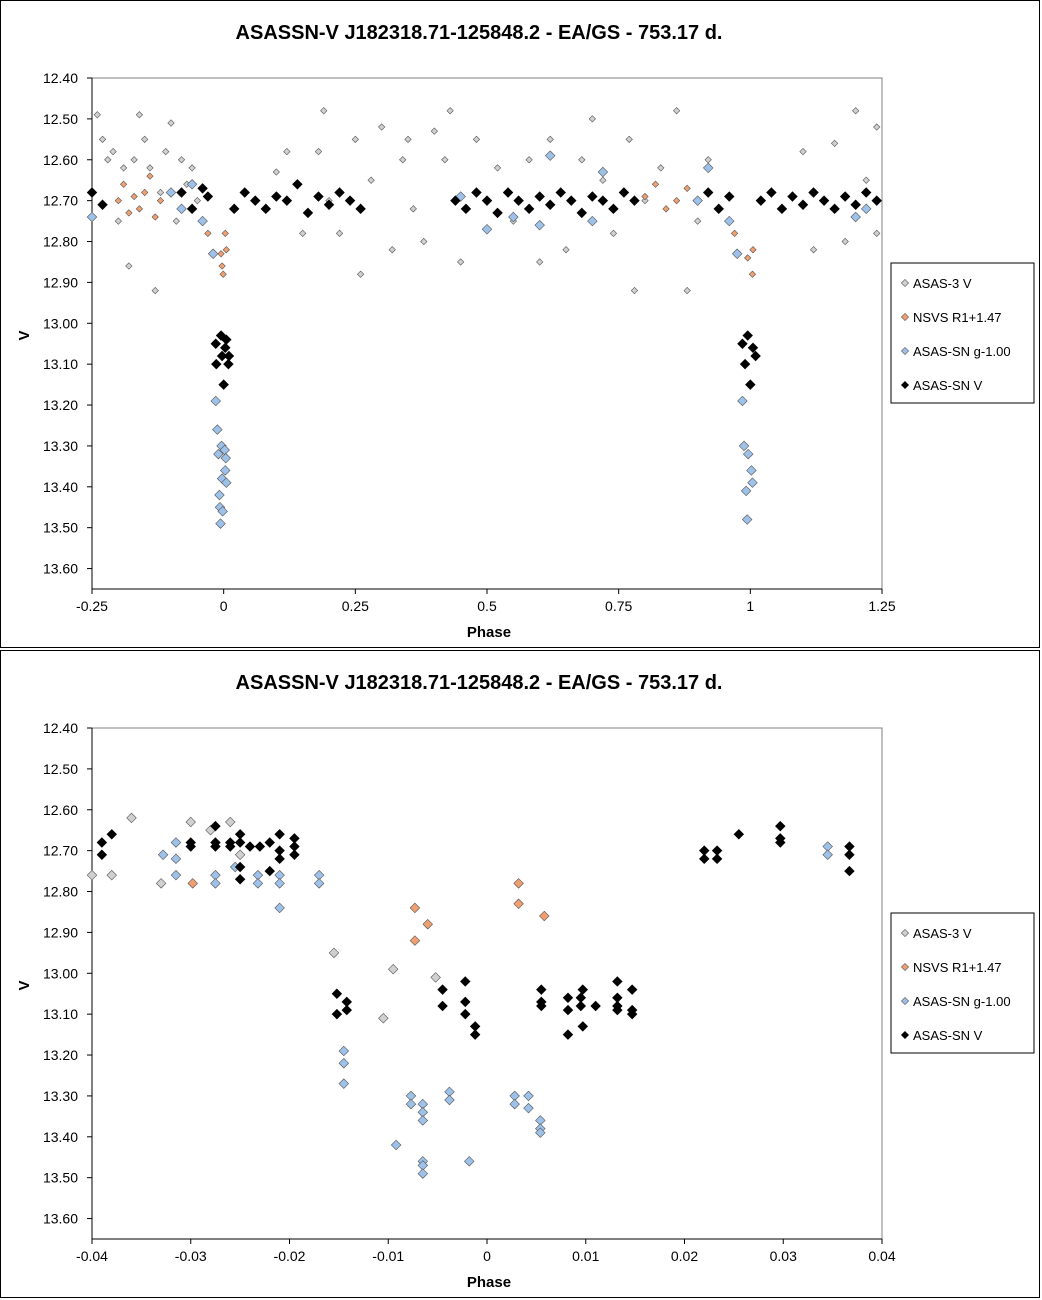 The width and height of the screenshot is (1042, 1300). What do you see at coordinates (60, 282) in the screenshot?
I see `y-tick-label: 12.90` at bounding box center [60, 282].